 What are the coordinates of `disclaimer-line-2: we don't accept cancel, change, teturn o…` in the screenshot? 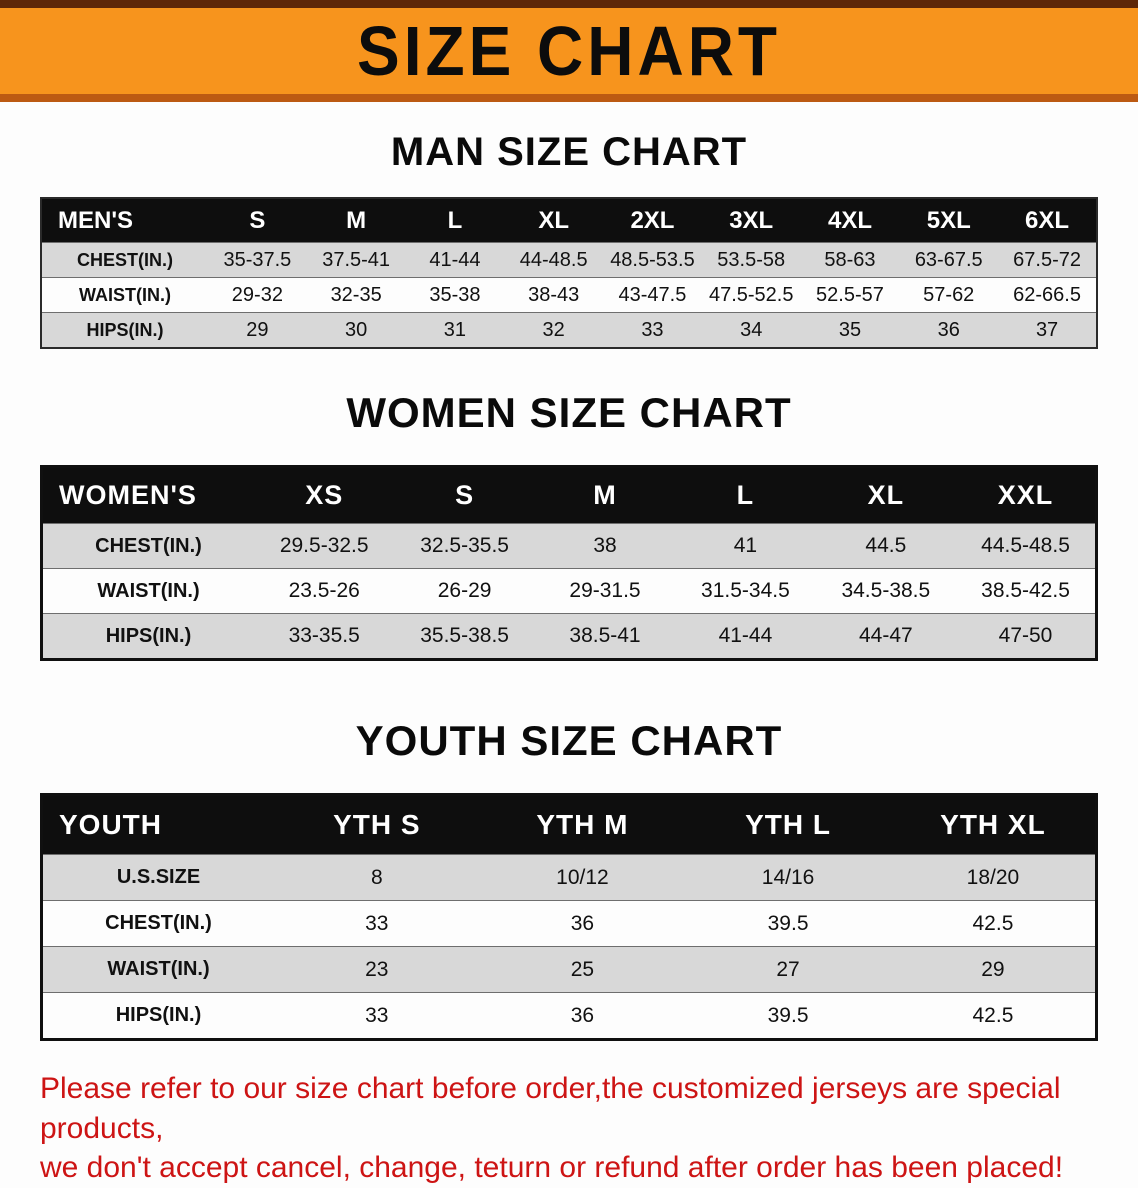 It's located at (552, 1168).